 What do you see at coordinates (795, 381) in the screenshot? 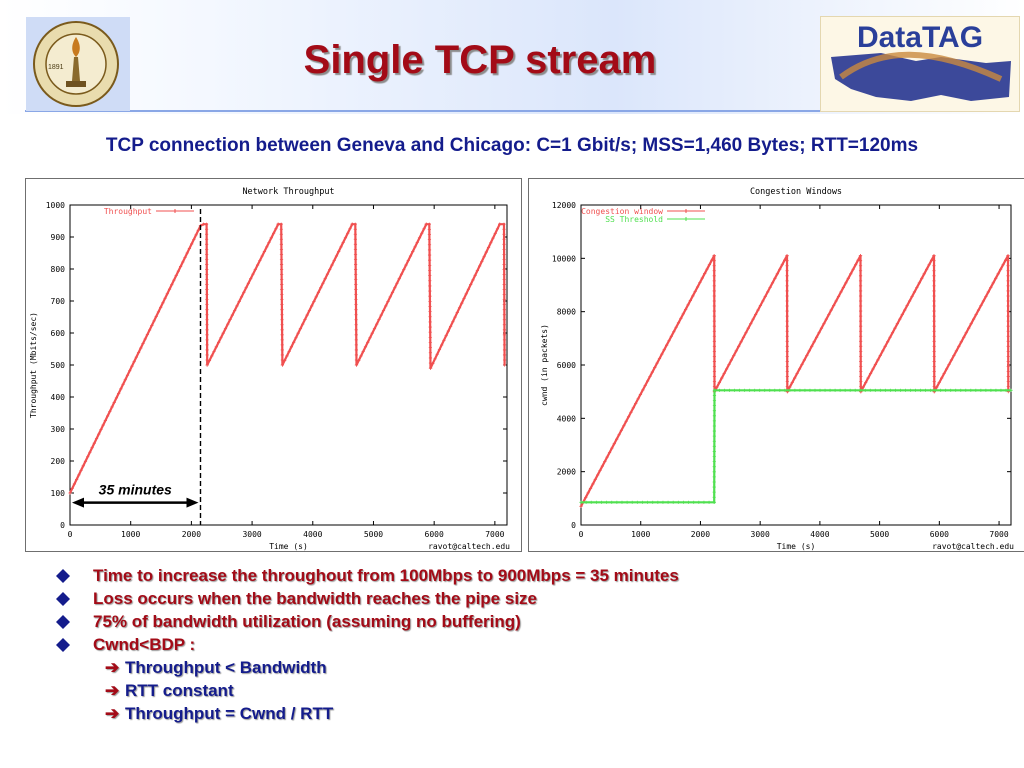
I see `series-line` at bounding box center [795, 381].